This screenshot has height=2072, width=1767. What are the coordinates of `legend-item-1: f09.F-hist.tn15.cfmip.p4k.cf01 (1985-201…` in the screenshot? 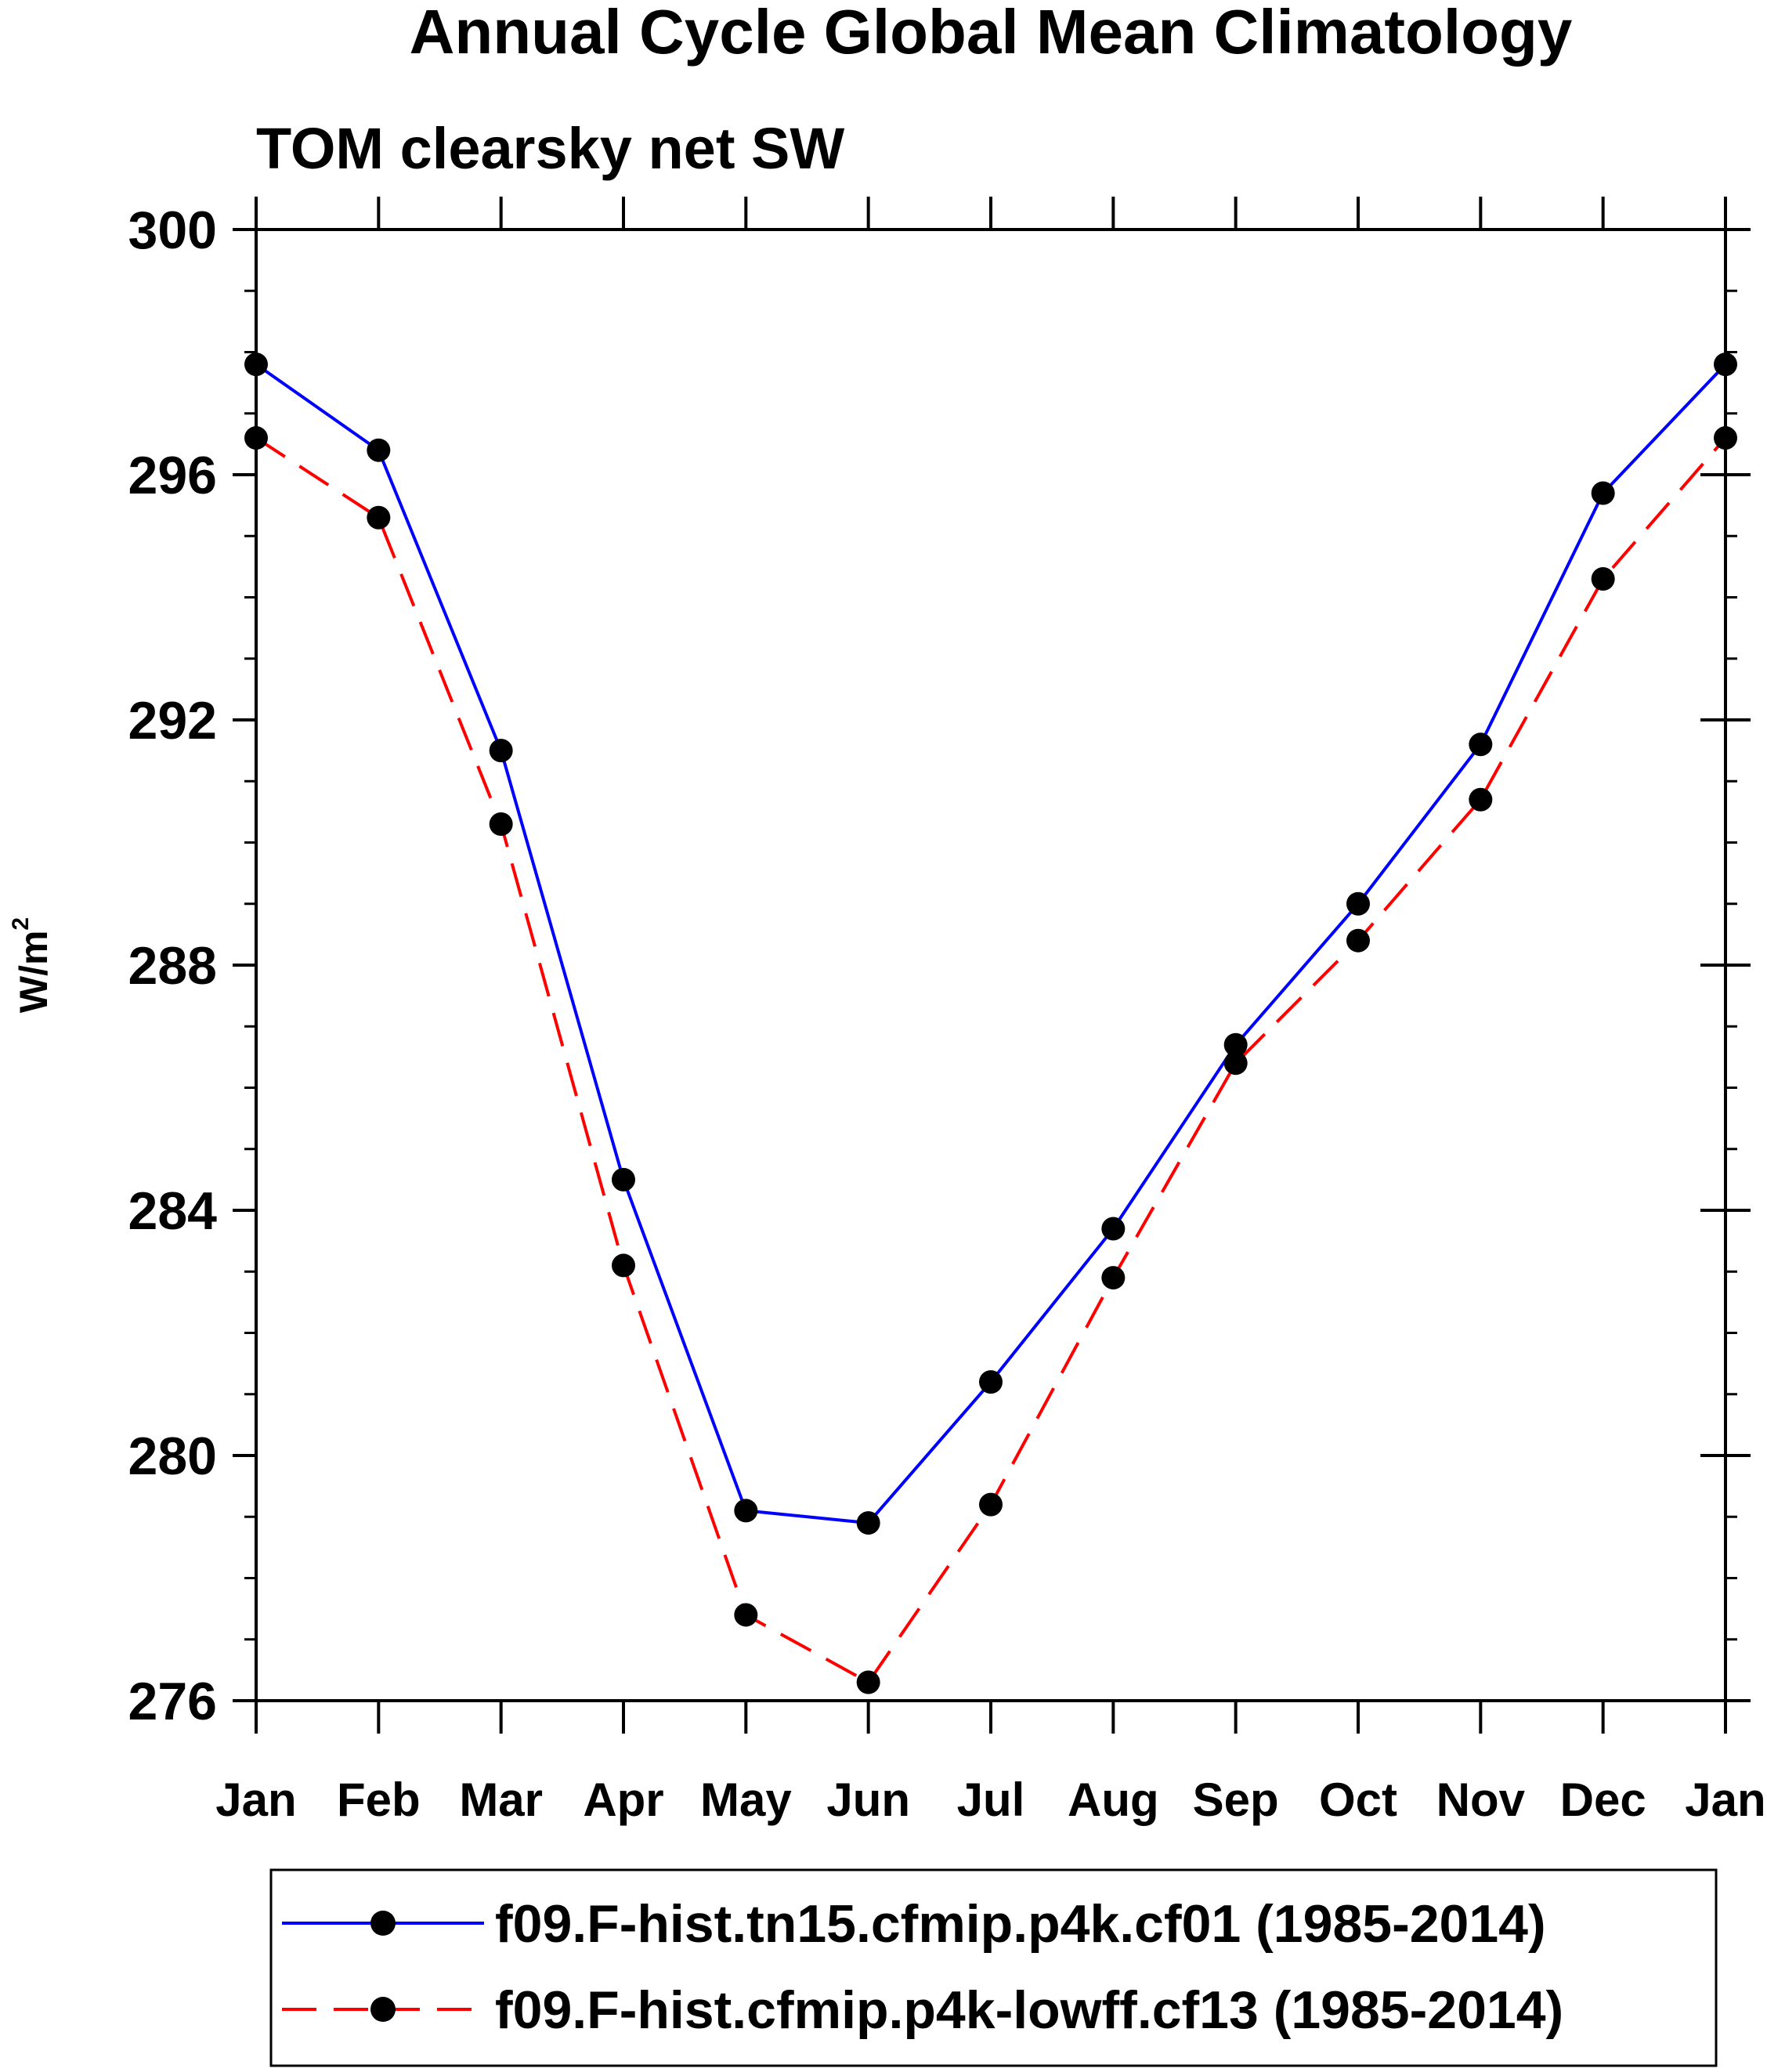 It's located at (914, 1924).